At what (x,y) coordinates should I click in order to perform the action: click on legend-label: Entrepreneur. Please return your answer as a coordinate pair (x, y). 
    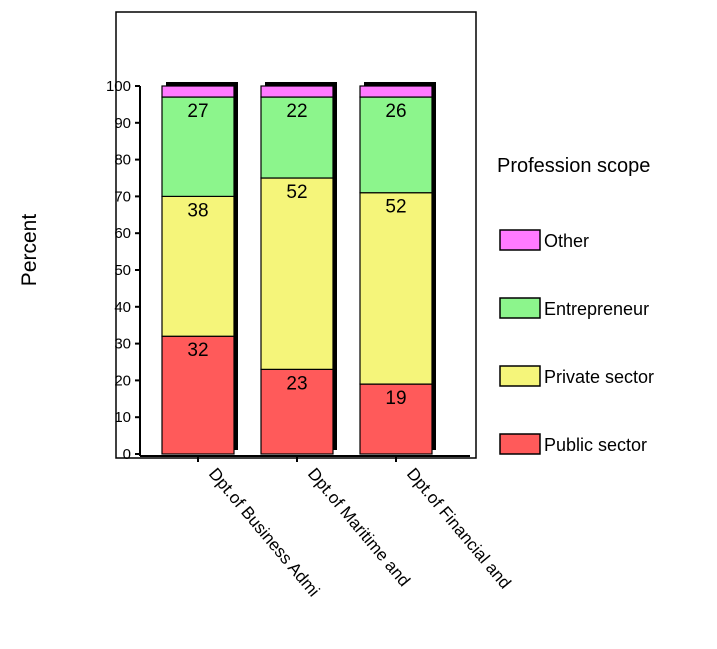
    Looking at the image, I should click on (596, 309).